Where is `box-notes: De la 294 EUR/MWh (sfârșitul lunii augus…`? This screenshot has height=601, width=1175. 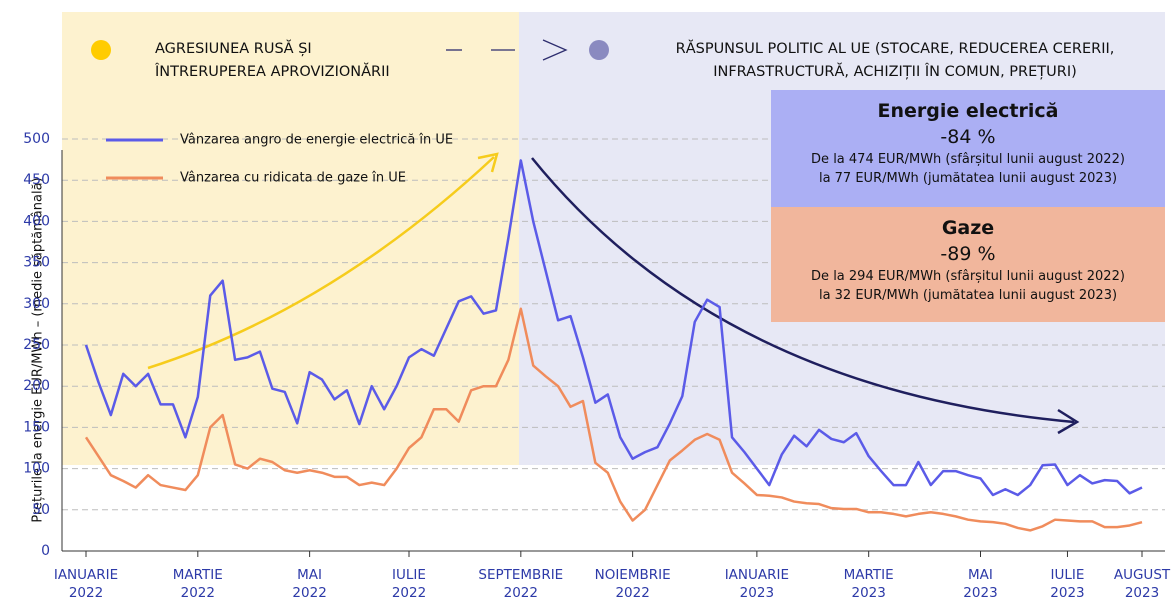
box-notes: De la 294 EUR/MWh (sfârșitul lunii augus… is located at coordinates (968, 286).